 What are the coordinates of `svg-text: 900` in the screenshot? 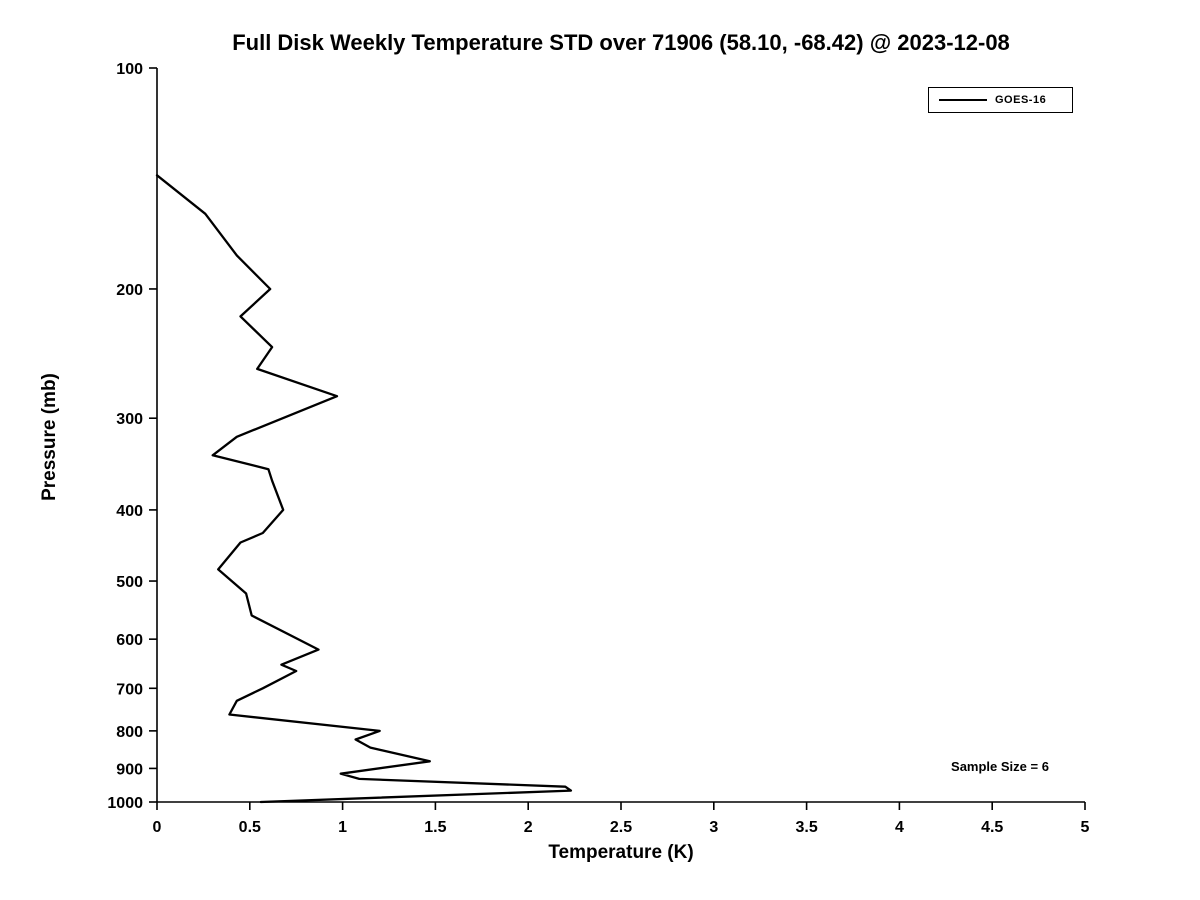 It's located at (129, 769).